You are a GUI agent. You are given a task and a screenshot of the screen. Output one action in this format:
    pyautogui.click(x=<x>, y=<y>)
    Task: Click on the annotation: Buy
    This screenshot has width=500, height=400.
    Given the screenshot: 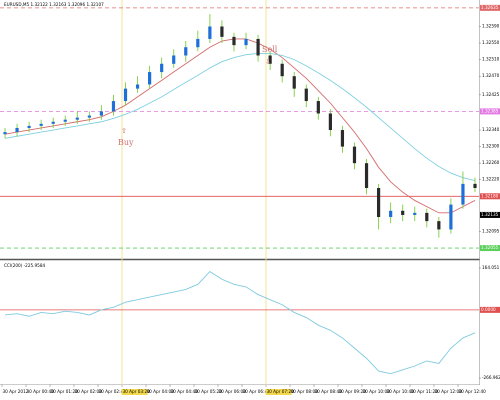 What is the action you would take?
    pyautogui.click(x=126, y=142)
    